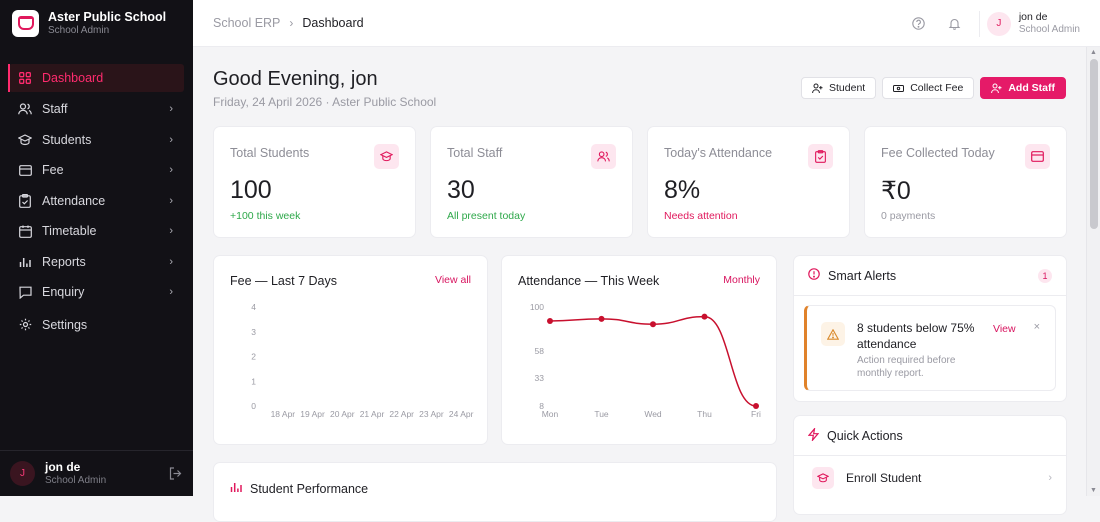 The height and width of the screenshot is (522, 1100). I want to click on sidebar-item-label: Reports, so click(64, 261).